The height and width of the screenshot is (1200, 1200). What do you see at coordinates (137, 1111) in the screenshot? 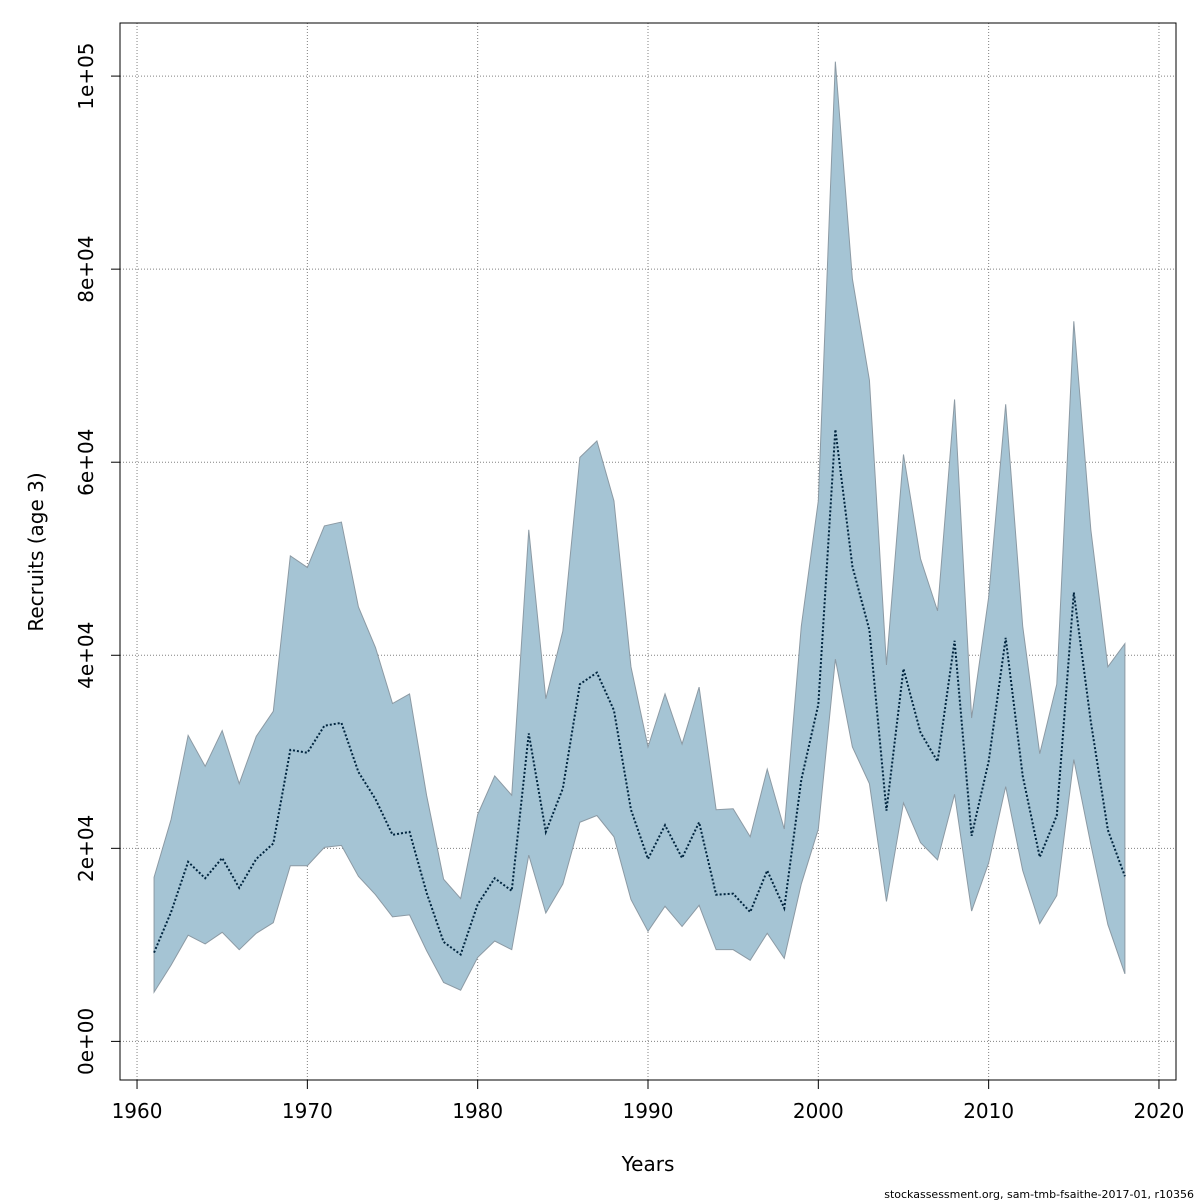
I see `x-tick-label-1960: 1960` at bounding box center [137, 1111].